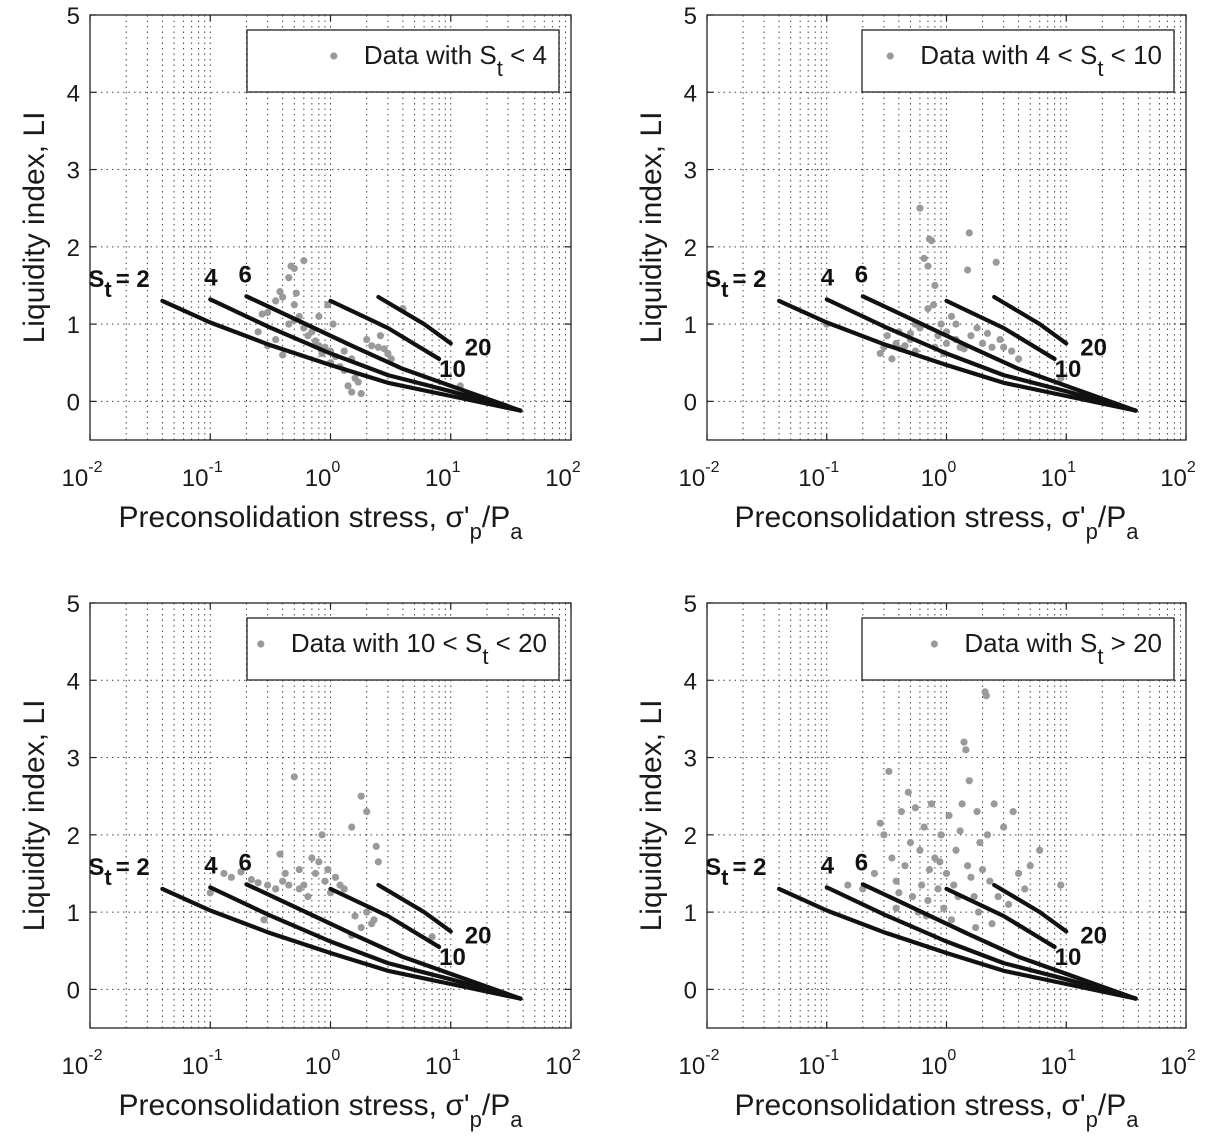 The height and width of the screenshot is (1137, 1212). I want to click on curve-label-st20: 20, so click(1093, 935).